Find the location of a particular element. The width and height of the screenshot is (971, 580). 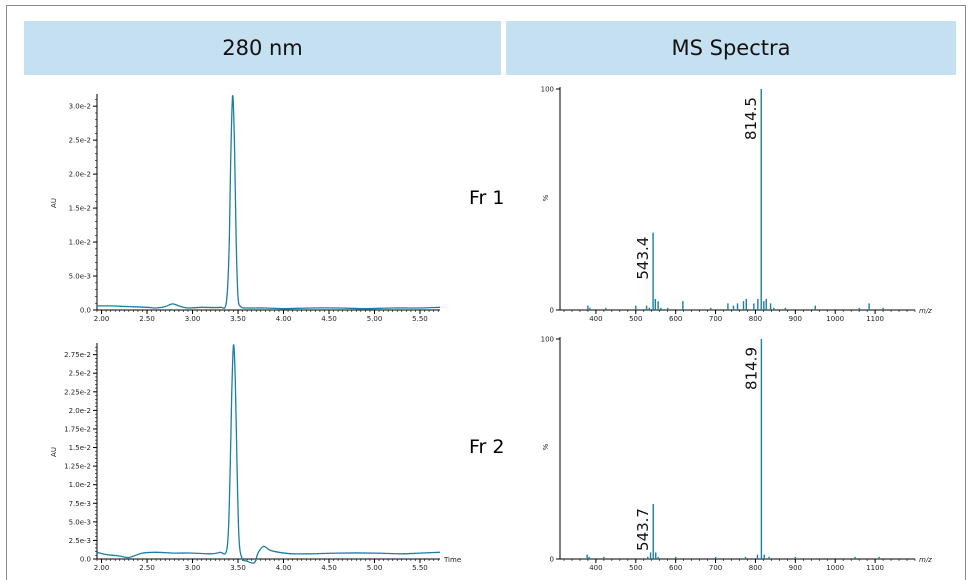

uv1-x-tick-label: 2.50 is located at coordinates (147, 319).